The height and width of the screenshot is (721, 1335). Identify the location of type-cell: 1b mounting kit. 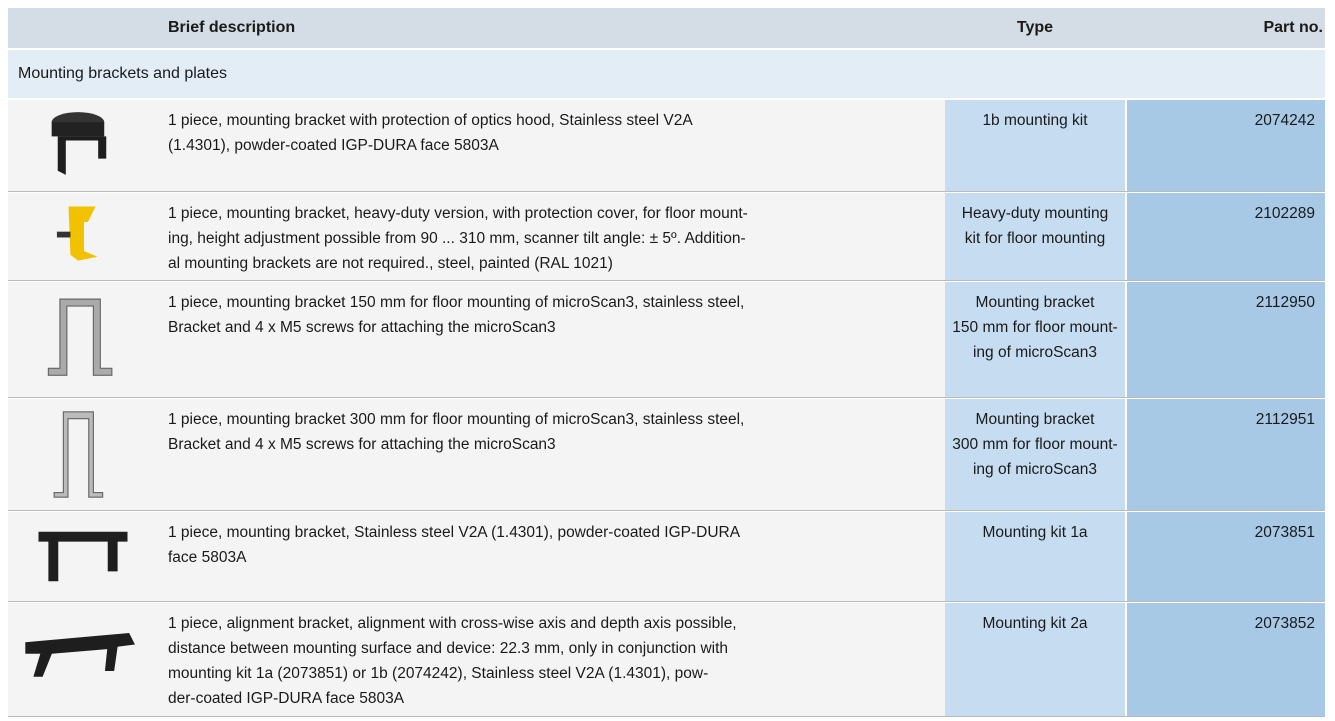
(1035, 145).